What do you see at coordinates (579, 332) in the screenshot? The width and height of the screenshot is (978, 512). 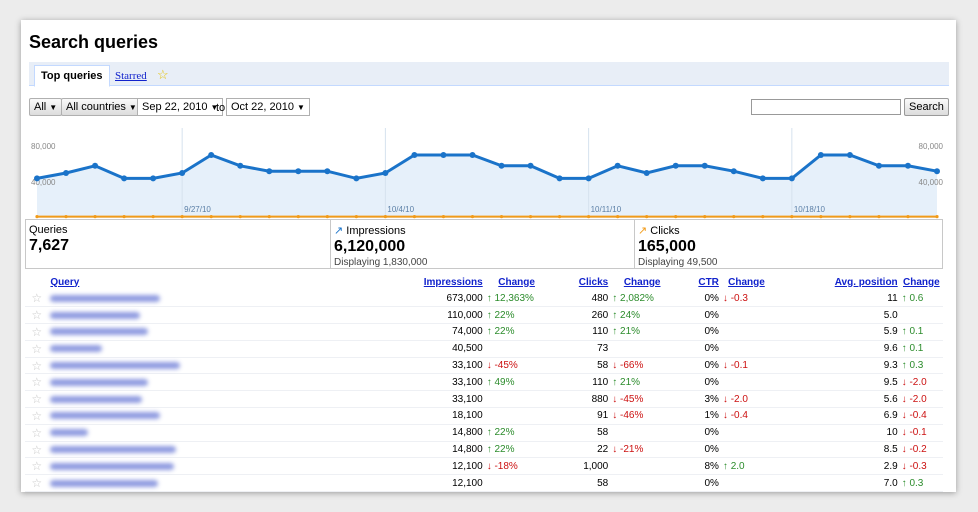 I see `clicks-cell: 110` at bounding box center [579, 332].